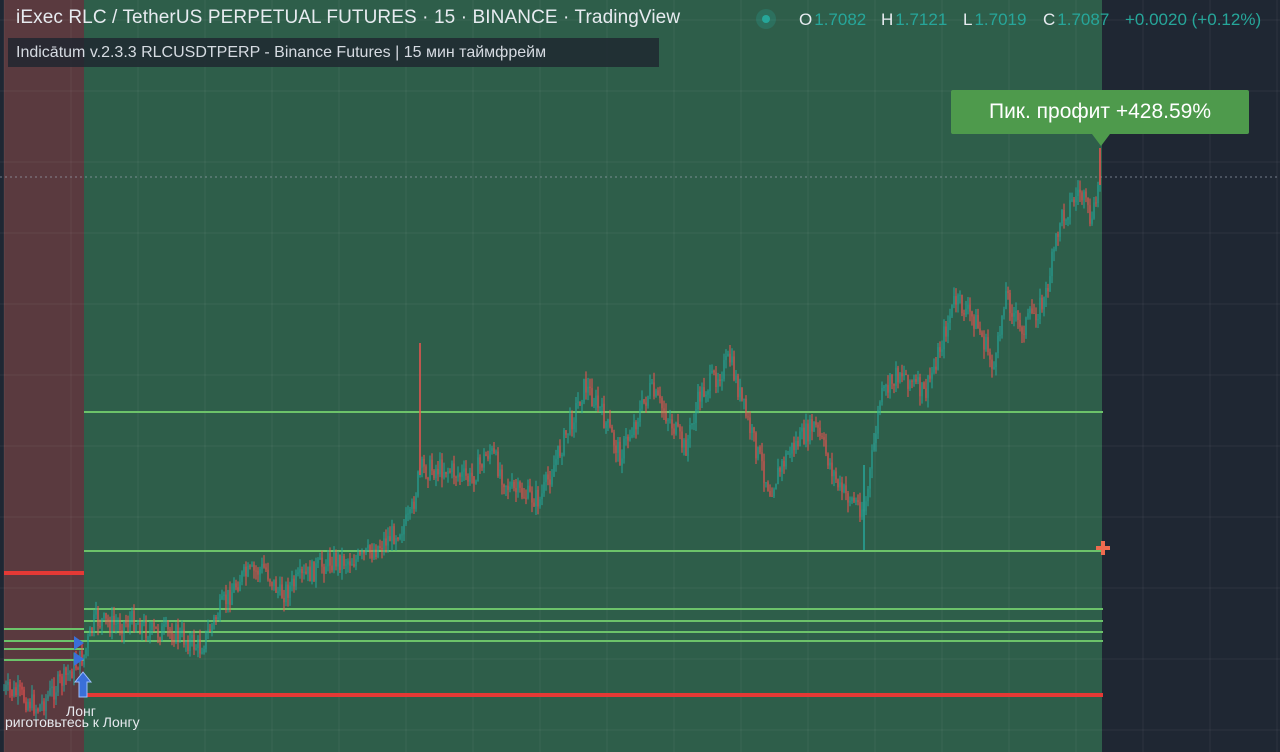 Image resolution: width=1280 pixels, height=752 pixels. Describe the element at coordinates (83, 684) in the screenshot. I see `long-arrow-icon` at that location.